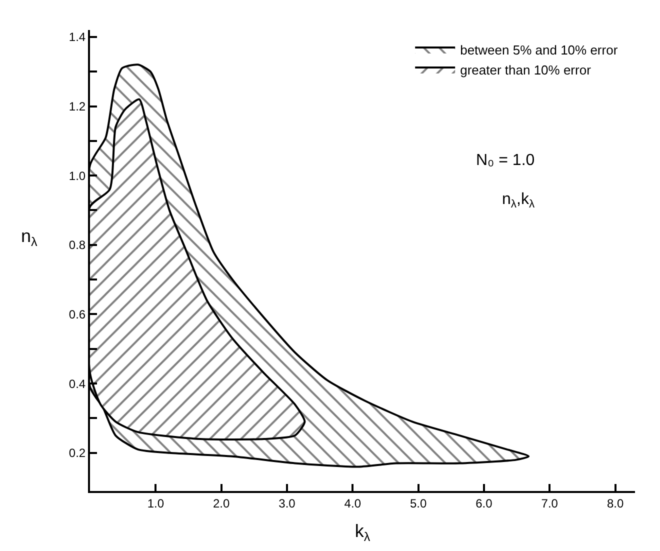 The height and width of the screenshot is (551, 660). I want to click on x-tick-label: 2.0, so click(221, 503).